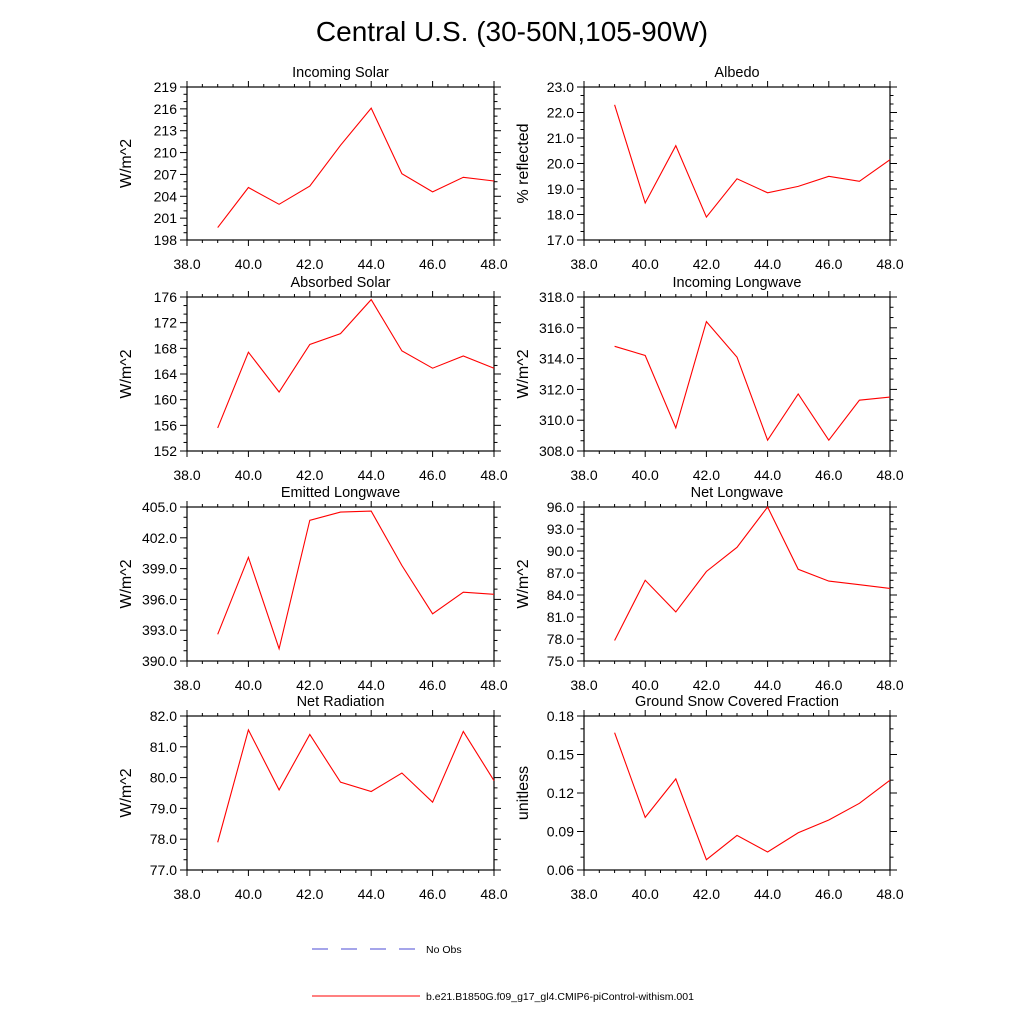 The width and height of the screenshot is (1024, 1024). I want to click on y-tick-label: 22.0, so click(560, 113).